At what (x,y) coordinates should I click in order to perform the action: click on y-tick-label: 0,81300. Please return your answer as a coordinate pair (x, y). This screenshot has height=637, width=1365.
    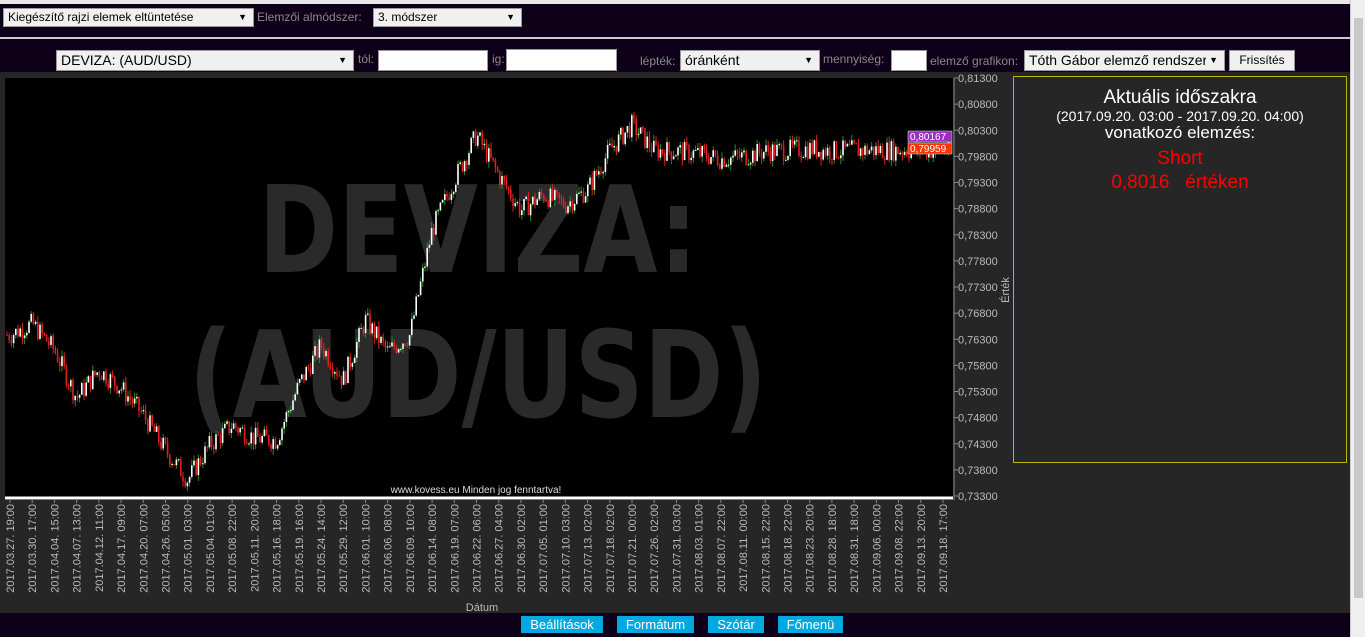
    Looking at the image, I should click on (978, 79).